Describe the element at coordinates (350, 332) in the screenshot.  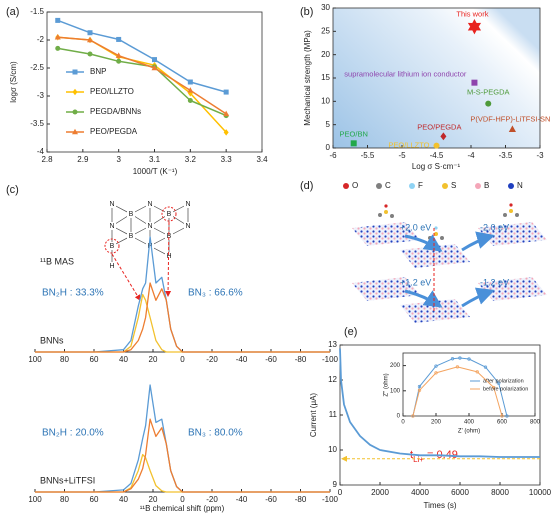
I see `panel-label: (e)` at that location.